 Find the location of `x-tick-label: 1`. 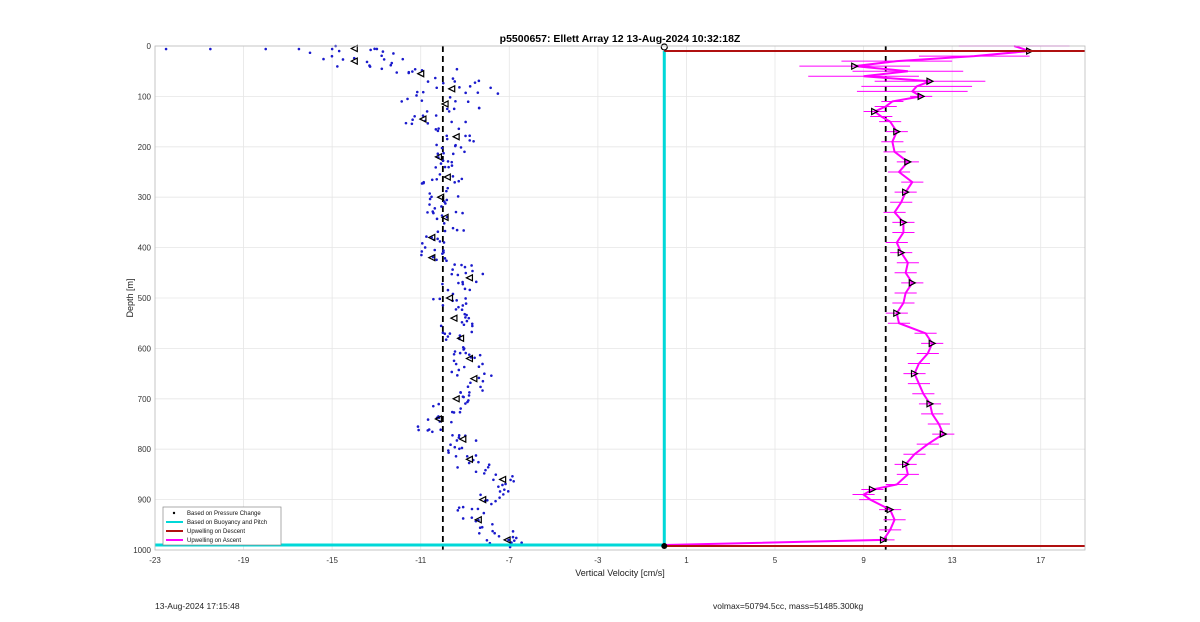

x-tick-label: 1 is located at coordinates (686, 560).